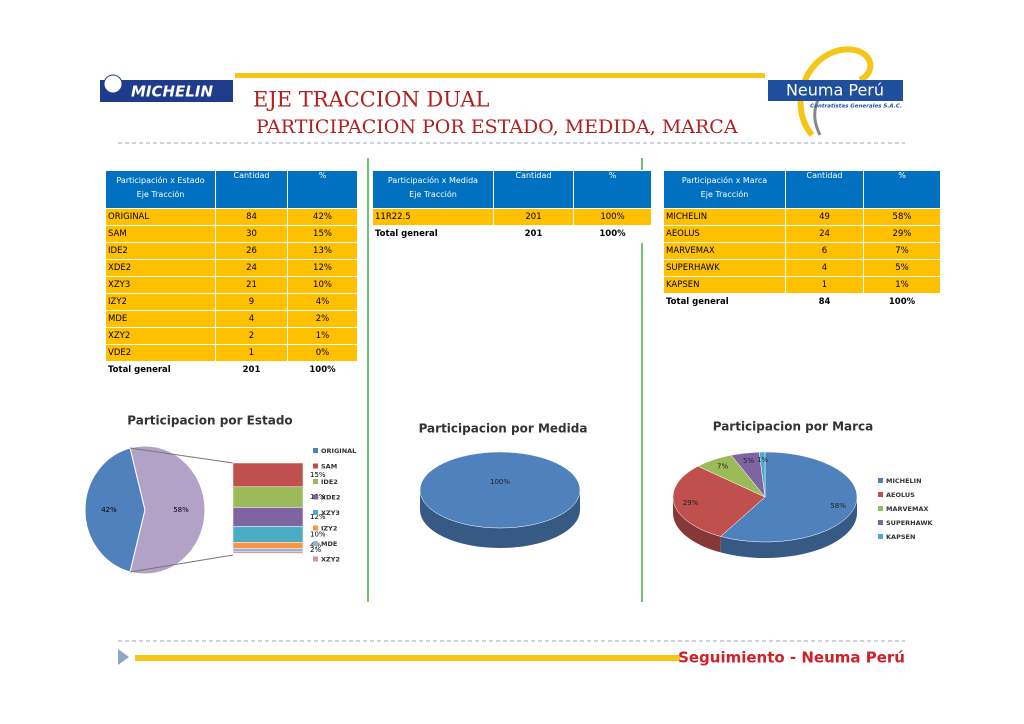  I want to click on data-label: 12%, so click(318, 517).